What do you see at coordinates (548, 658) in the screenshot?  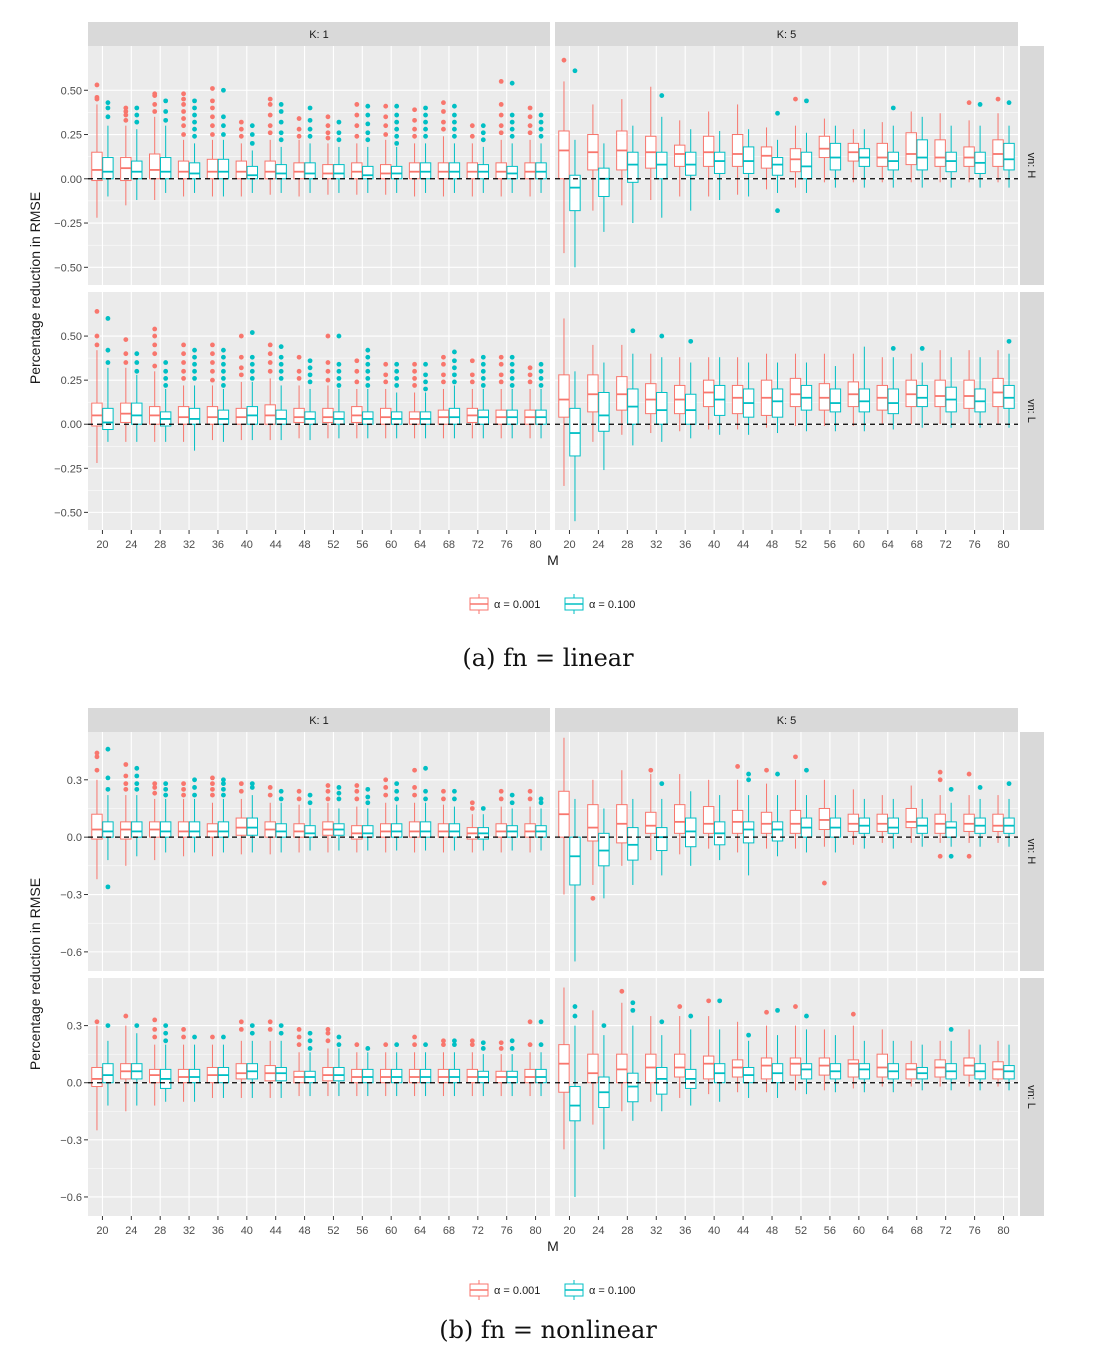 I see `caption-linear: (a) fn = linear` at bounding box center [548, 658].